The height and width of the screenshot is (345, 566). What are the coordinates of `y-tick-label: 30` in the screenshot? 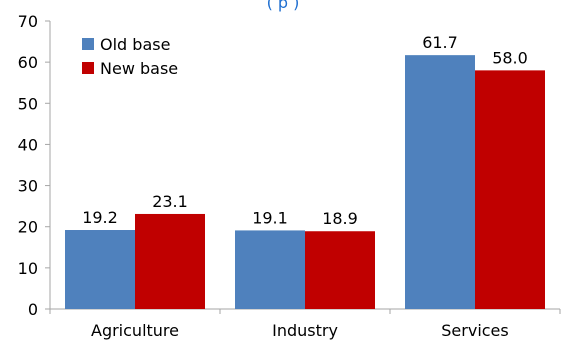 It's located at (28, 186).